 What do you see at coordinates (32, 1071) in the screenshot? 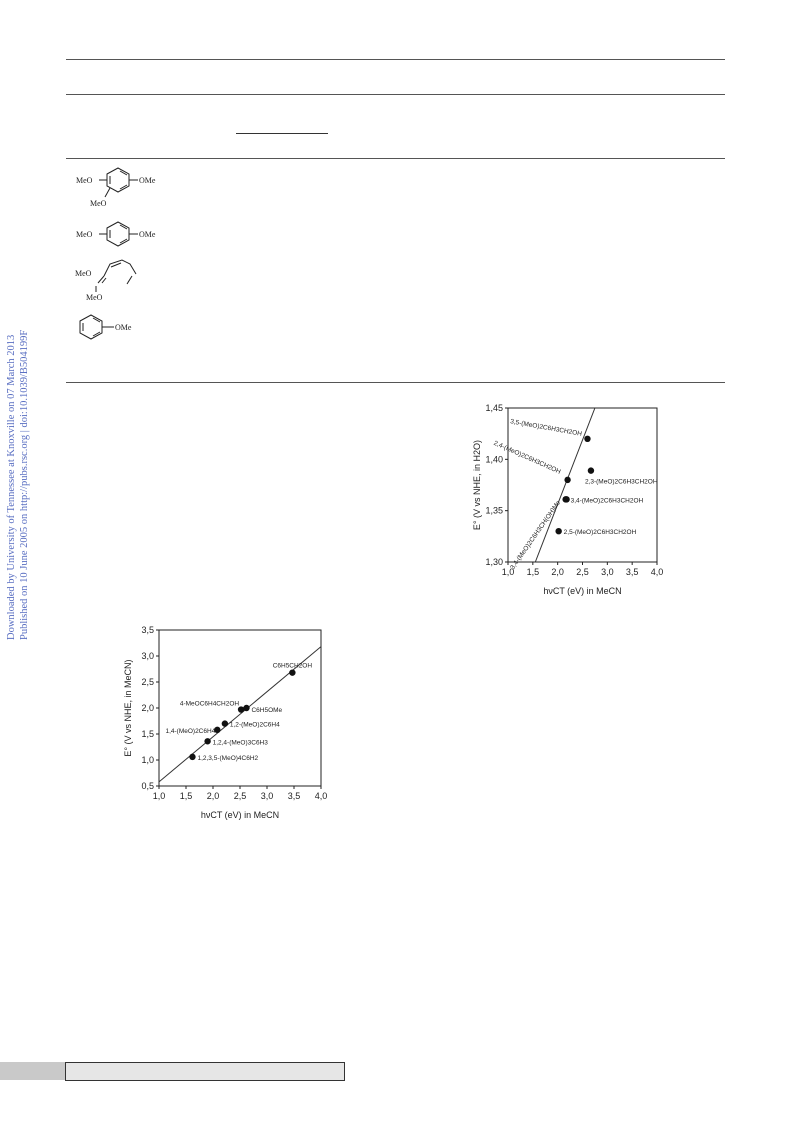
I see `footer-page-tab` at bounding box center [32, 1071].